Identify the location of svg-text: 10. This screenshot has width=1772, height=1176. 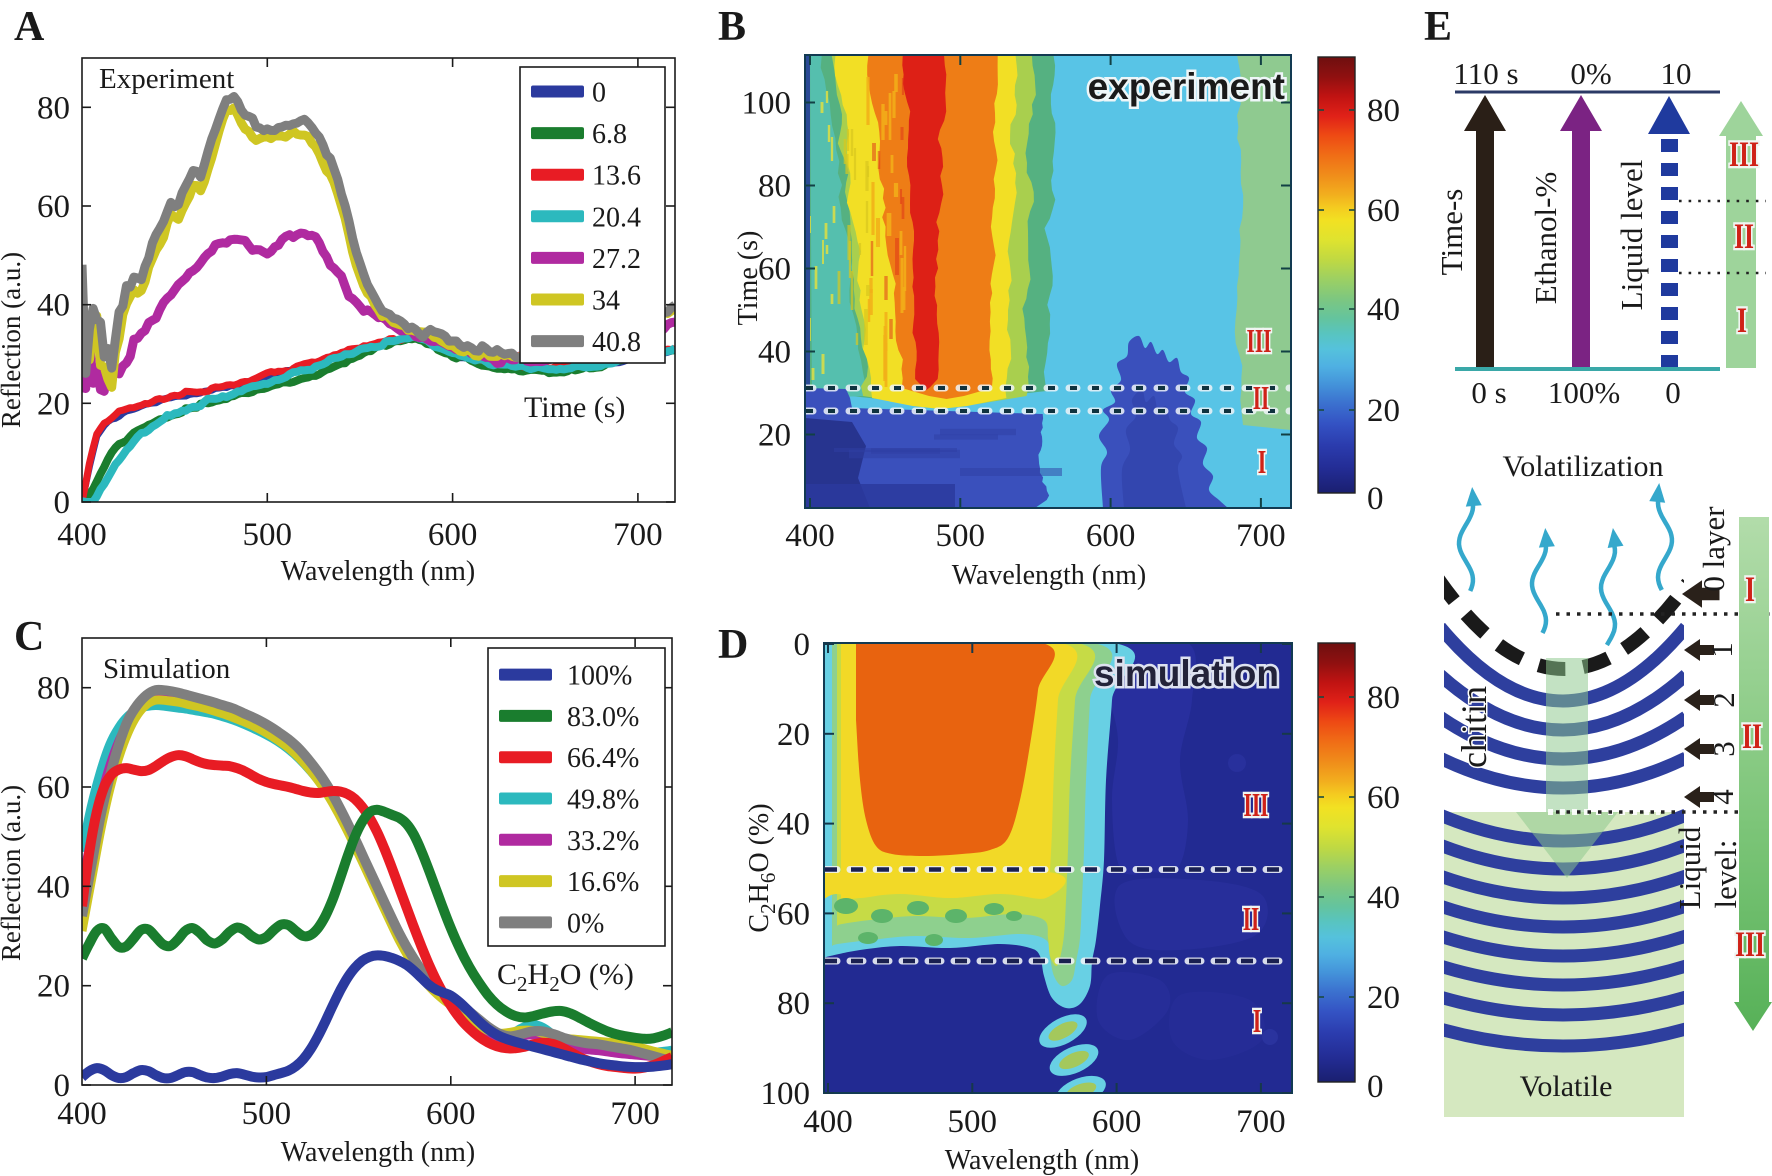
(1676, 73).